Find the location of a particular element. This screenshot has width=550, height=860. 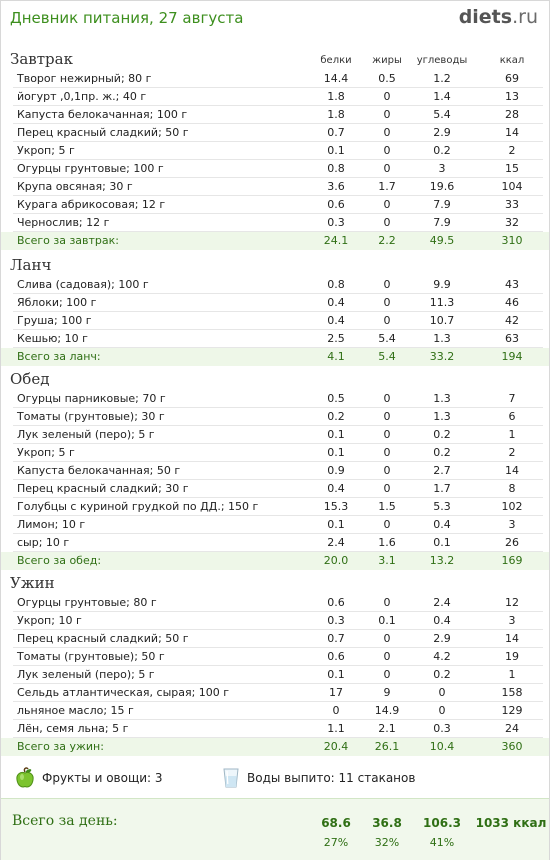

site-logo: diets.ru is located at coordinates (498, 17).